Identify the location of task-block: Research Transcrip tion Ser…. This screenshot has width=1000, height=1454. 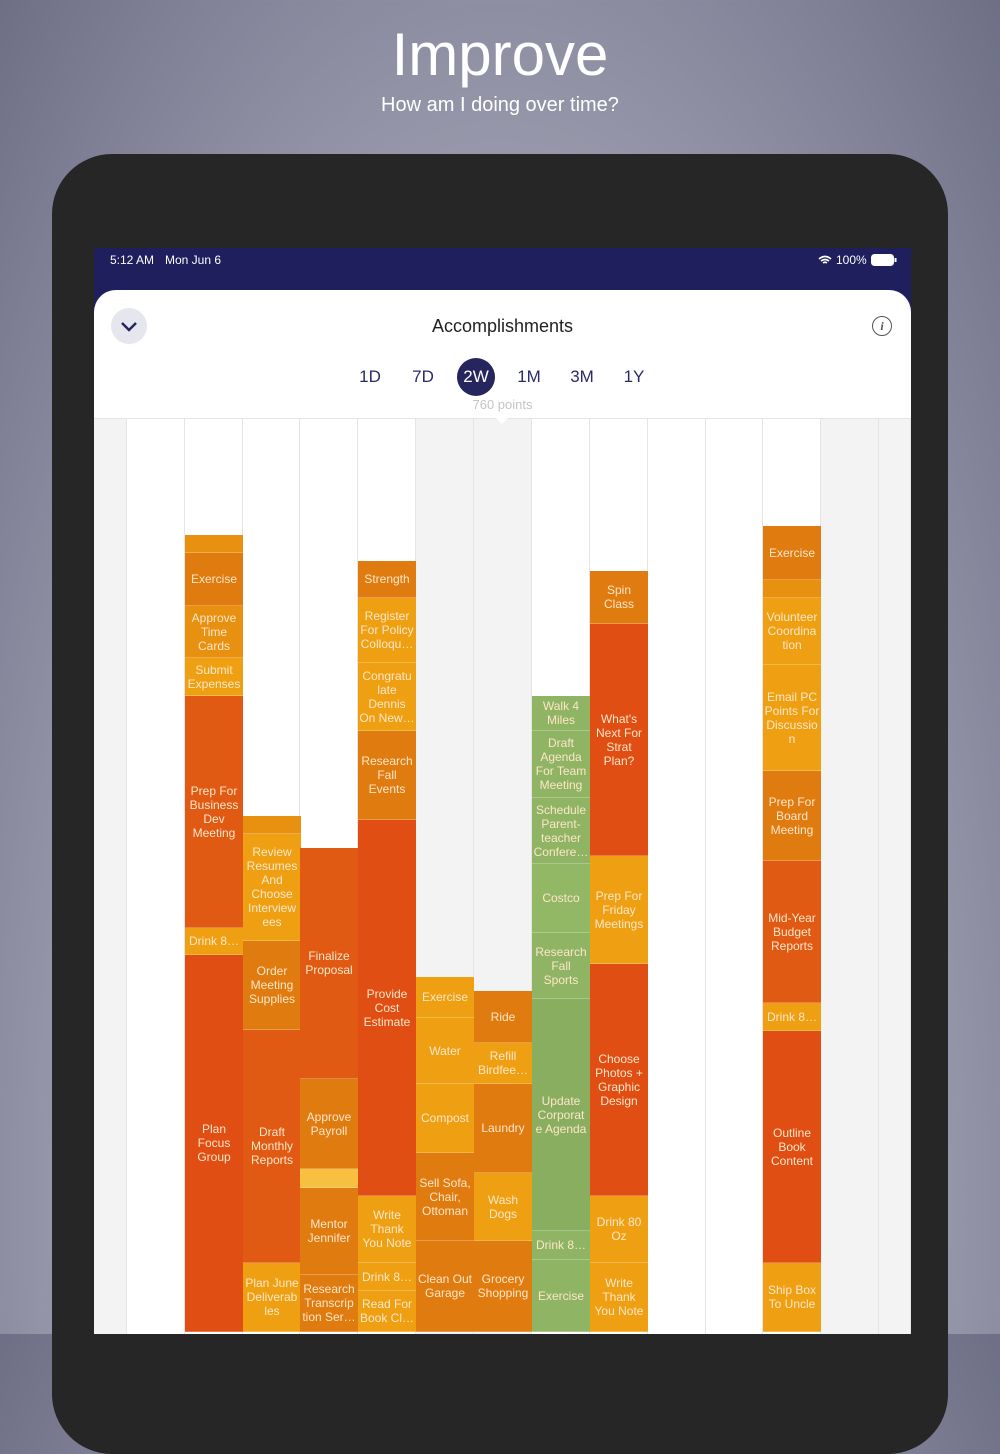
(329, 1303).